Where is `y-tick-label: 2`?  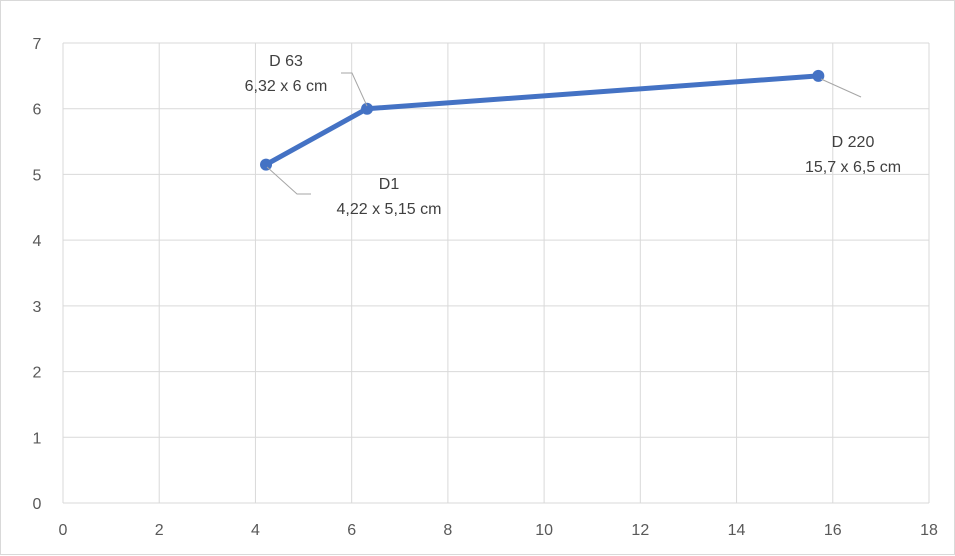
y-tick-label: 2 is located at coordinates (37, 373).